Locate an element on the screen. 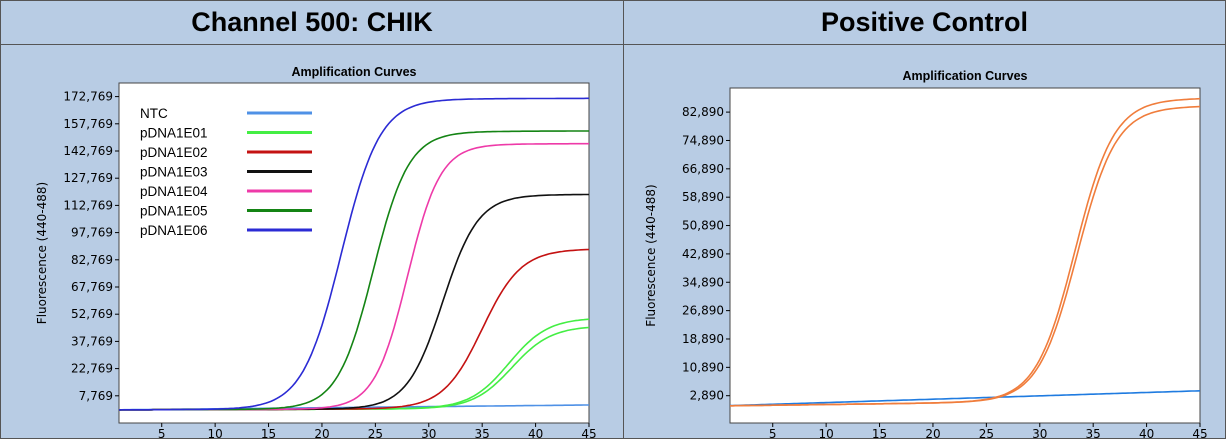 The height and width of the screenshot is (439, 1226). y-tick-label: 37,769 is located at coordinates (92, 341).